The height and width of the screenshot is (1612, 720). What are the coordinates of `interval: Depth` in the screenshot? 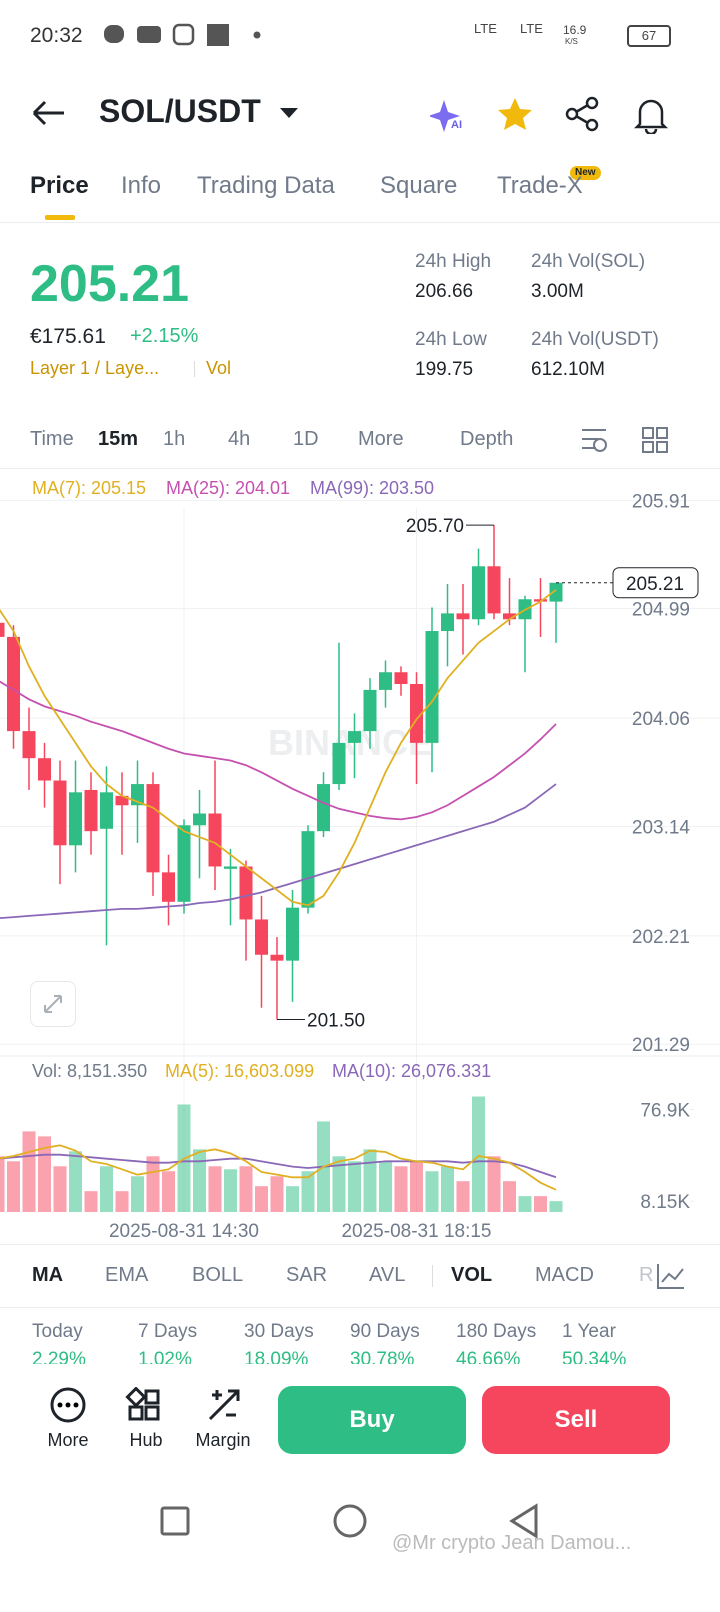 It's located at (487, 439).